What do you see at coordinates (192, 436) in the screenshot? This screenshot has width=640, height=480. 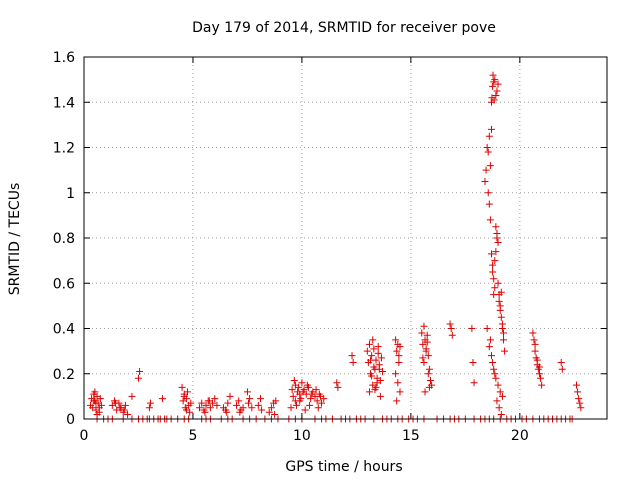 I see `x-tick-label: 5` at bounding box center [192, 436].